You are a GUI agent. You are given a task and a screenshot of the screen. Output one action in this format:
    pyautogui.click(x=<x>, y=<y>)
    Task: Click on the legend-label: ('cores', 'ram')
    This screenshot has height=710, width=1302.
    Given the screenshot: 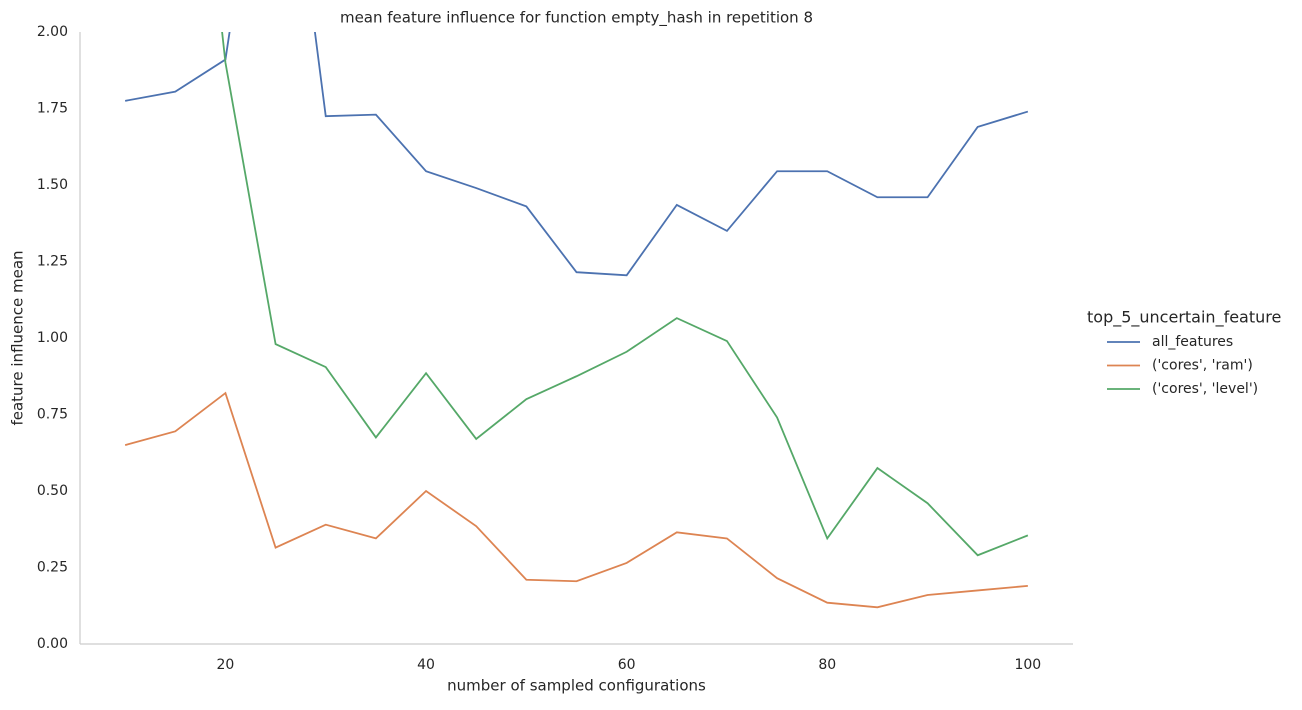 What is the action you would take?
    pyautogui.click(x=1202, y=366)
    